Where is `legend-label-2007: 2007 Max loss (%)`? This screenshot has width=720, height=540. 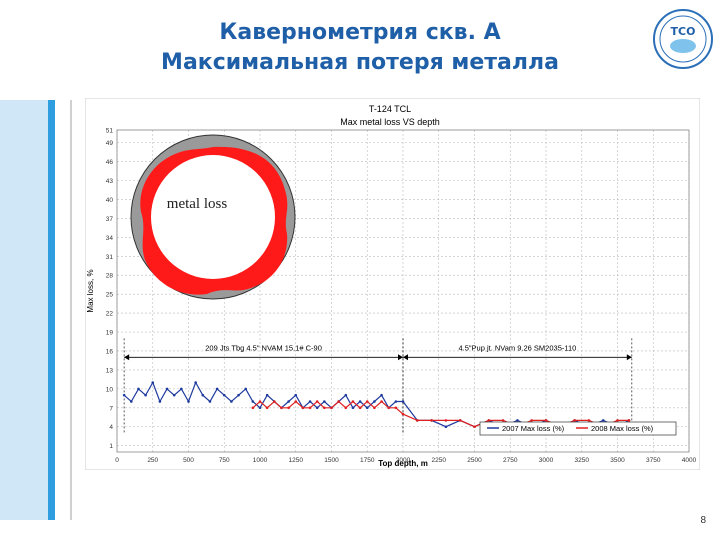 legend-label-2007: 2007 Max loss (%) is located at coordinates (533, 428).